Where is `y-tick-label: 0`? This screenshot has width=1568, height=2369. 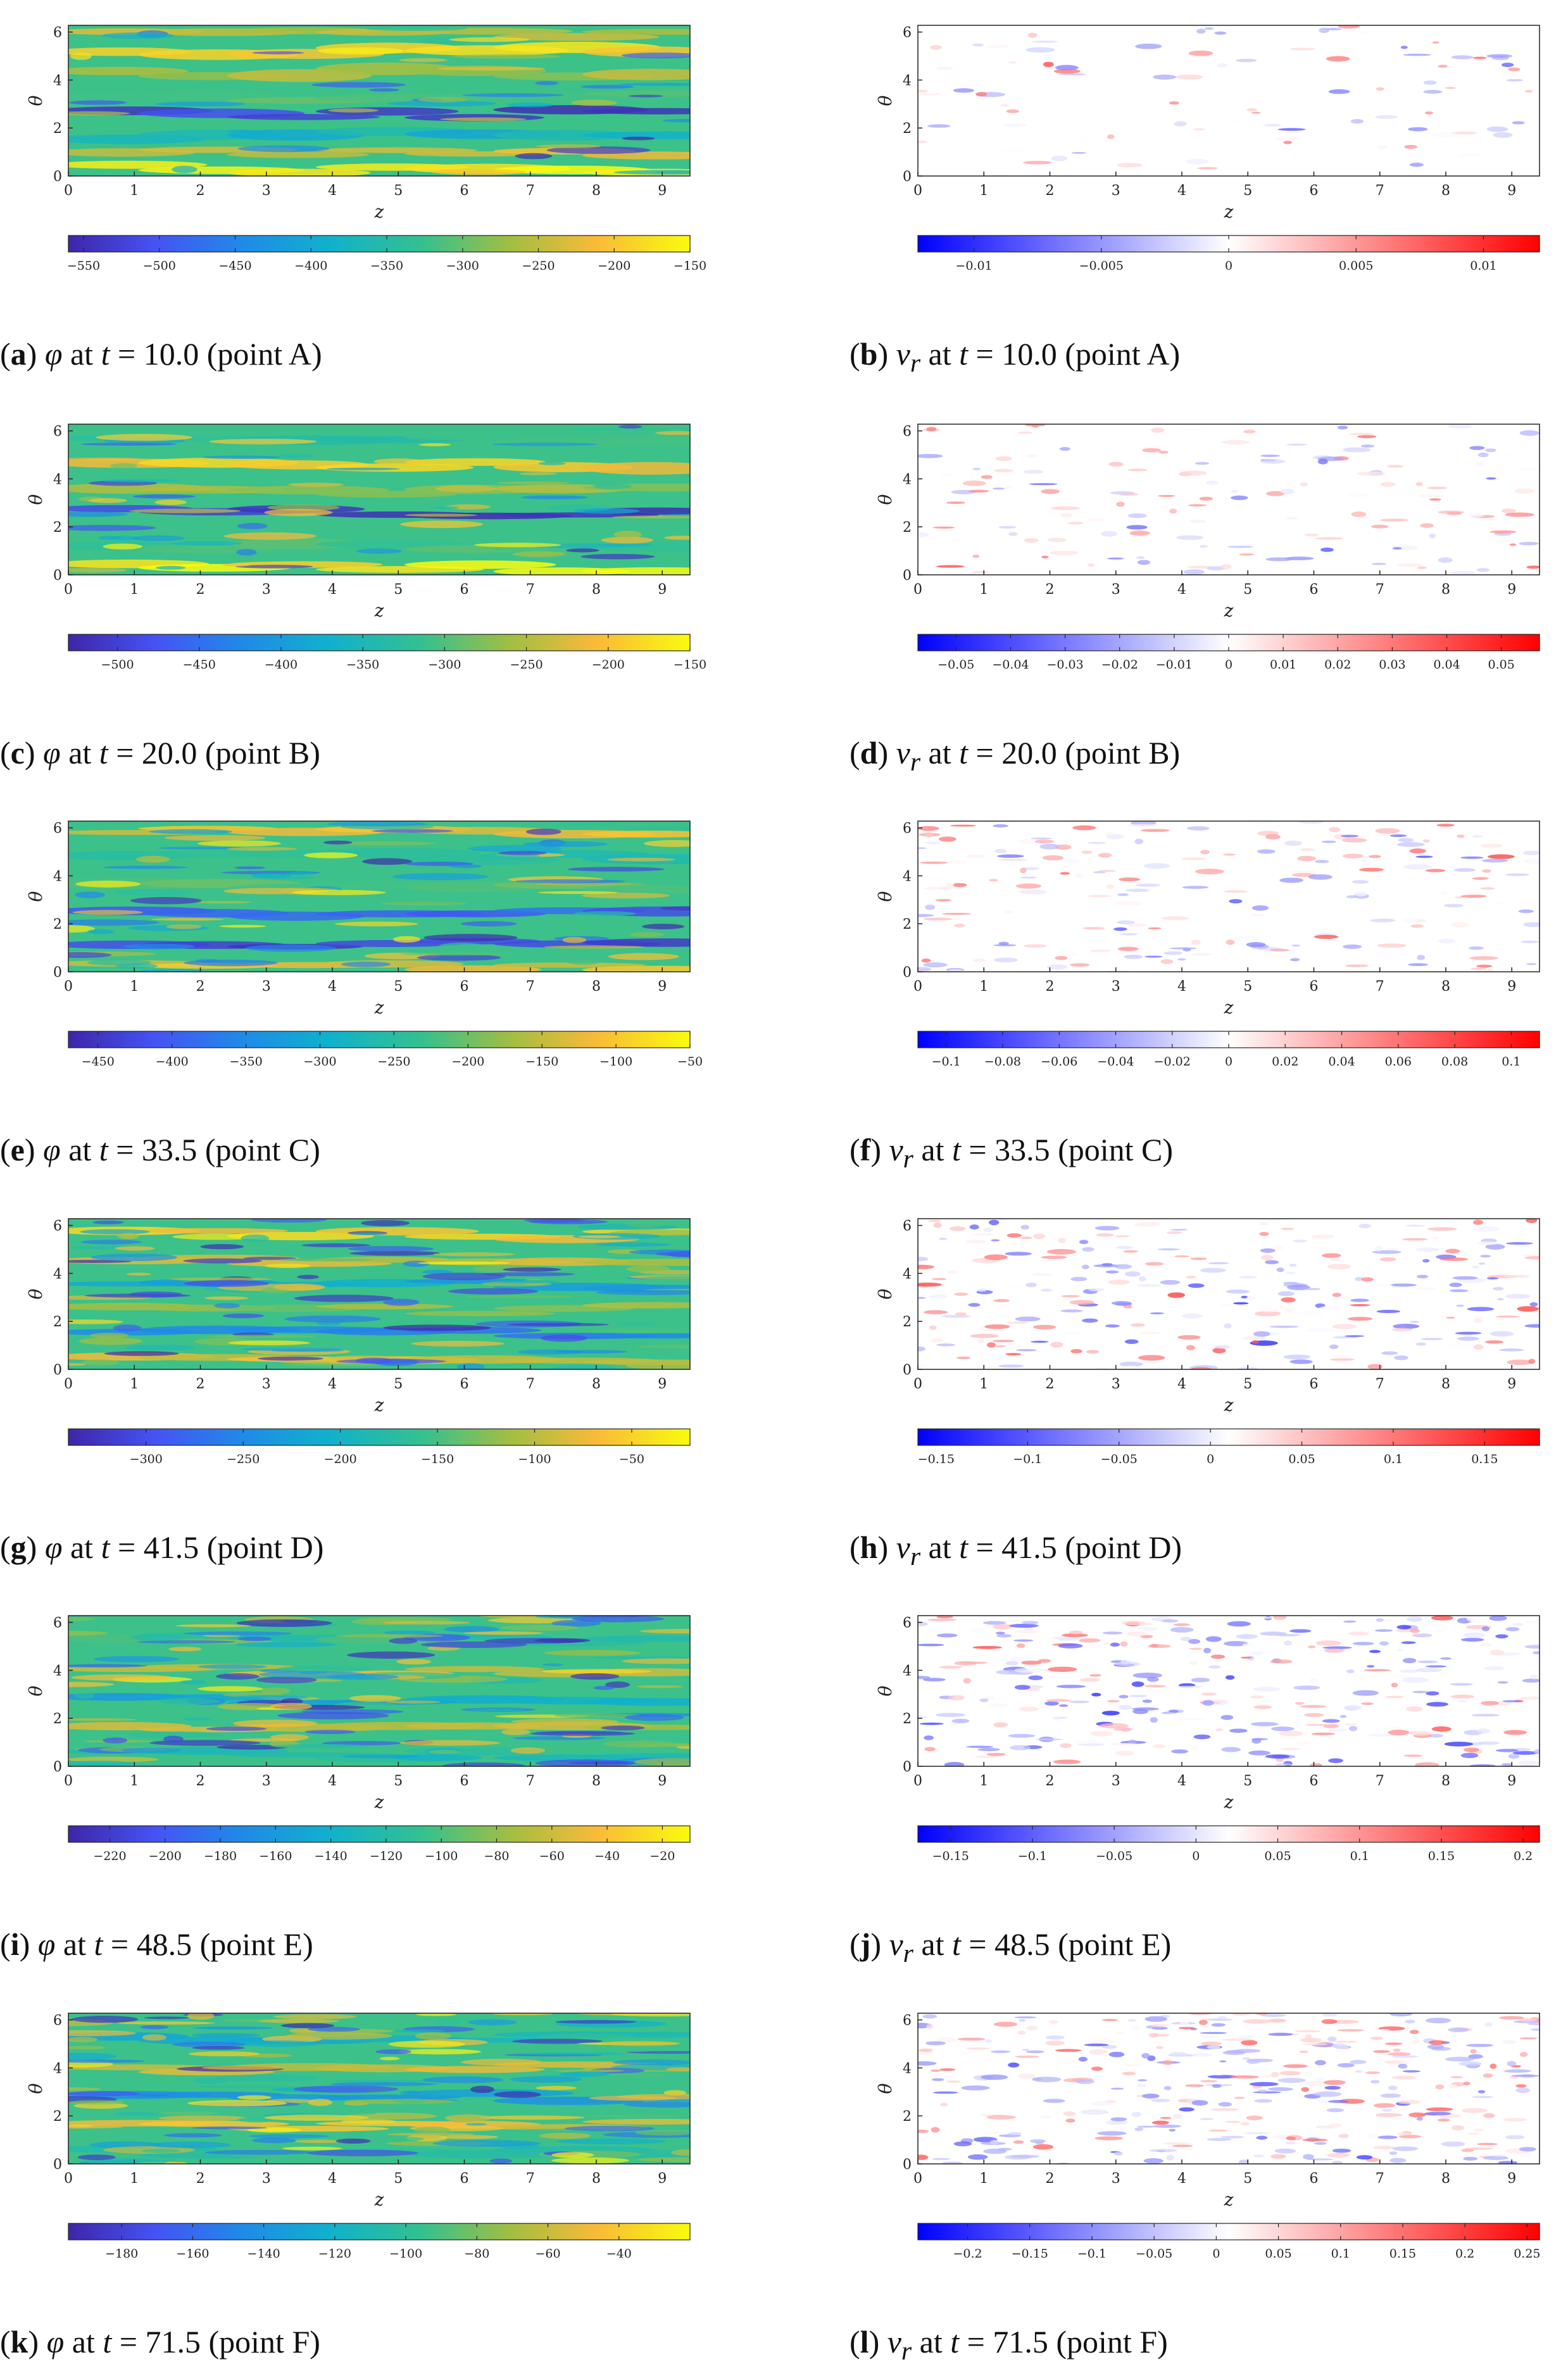
y-tick-label: 0 is located at coordinates (57, 1370).